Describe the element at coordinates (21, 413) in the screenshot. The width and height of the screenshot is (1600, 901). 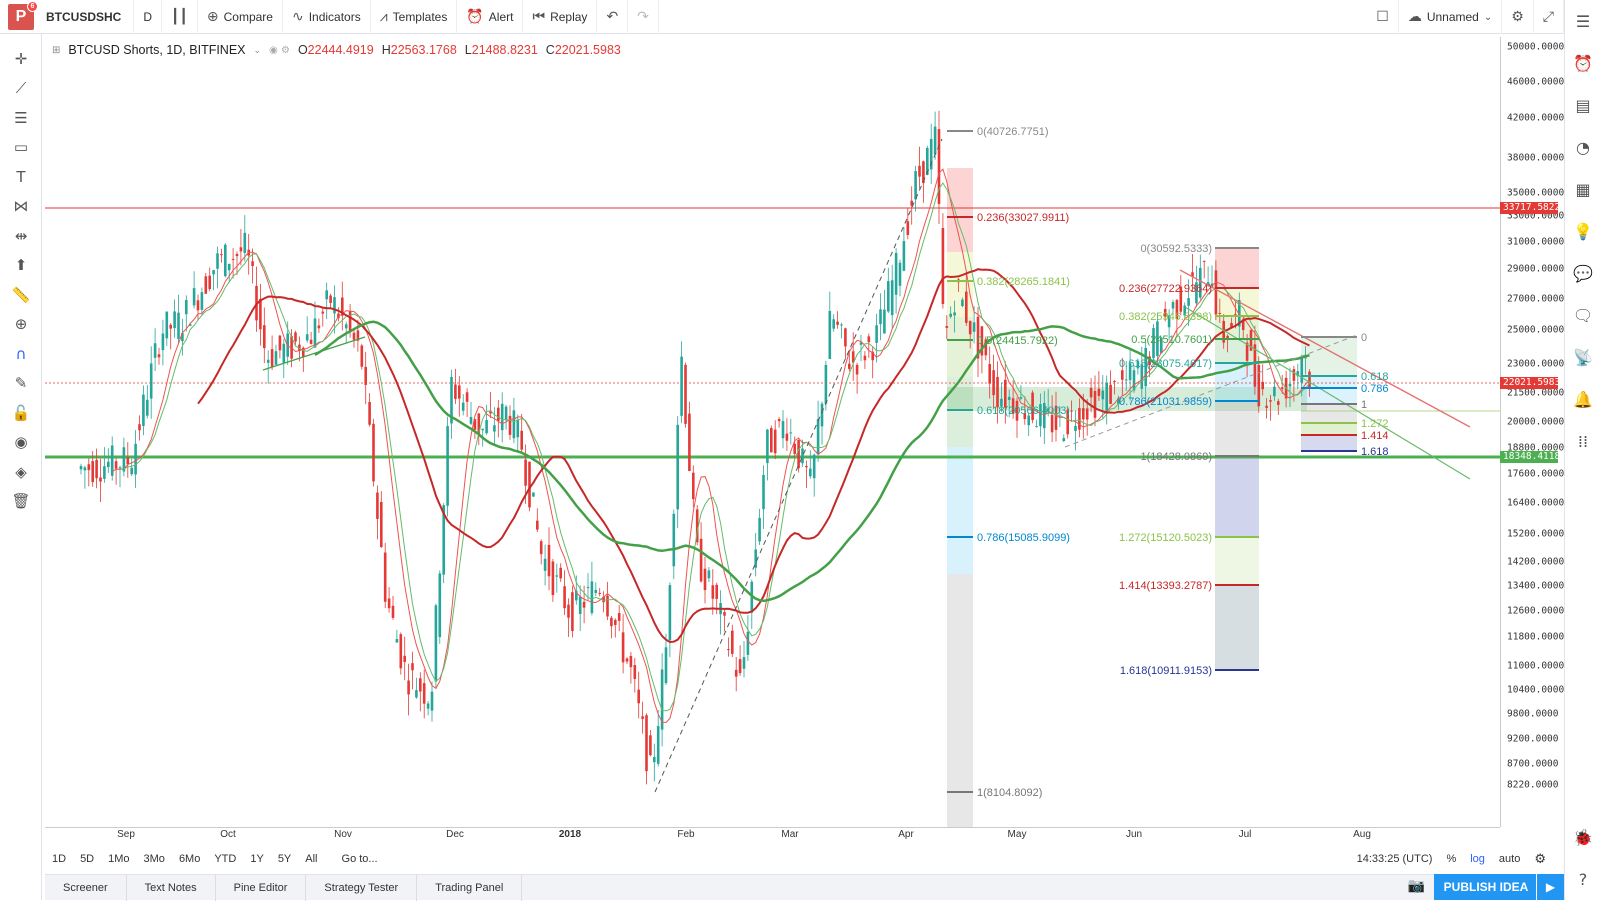
I see `lock-tool: 🔓` at that location.